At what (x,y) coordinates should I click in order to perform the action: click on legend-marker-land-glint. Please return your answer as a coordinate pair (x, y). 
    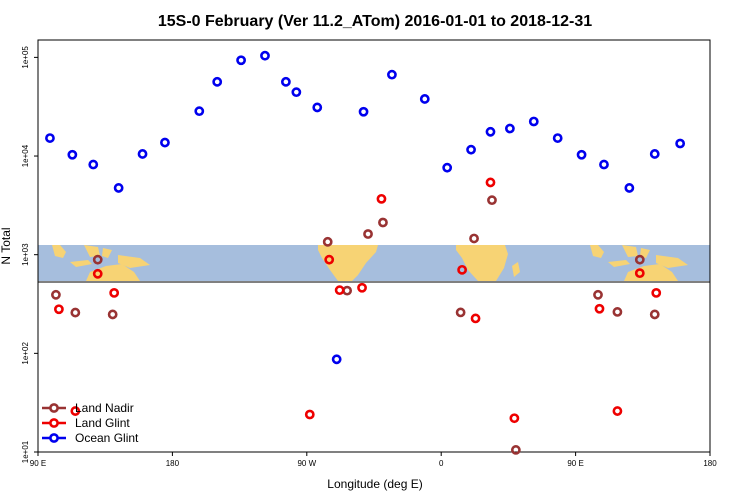
    Looking at the image, I should click on (54, 423).